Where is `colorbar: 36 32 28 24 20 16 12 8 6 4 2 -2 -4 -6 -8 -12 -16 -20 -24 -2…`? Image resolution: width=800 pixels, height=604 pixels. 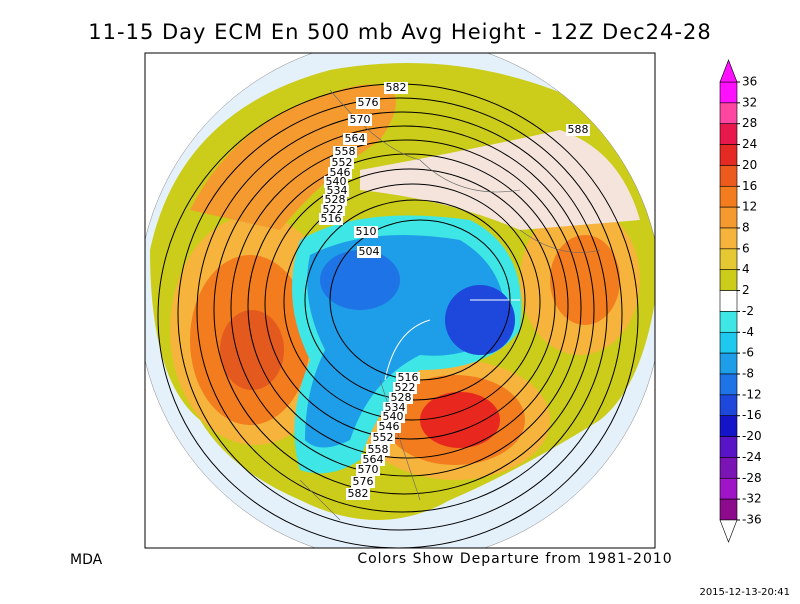
colorbar: 36 32 28 24 20 16 12 8 6 4 2 -2 -4 -6 -8 -12 -16 -20 -24 -2… is located at coordinates (740, 301).